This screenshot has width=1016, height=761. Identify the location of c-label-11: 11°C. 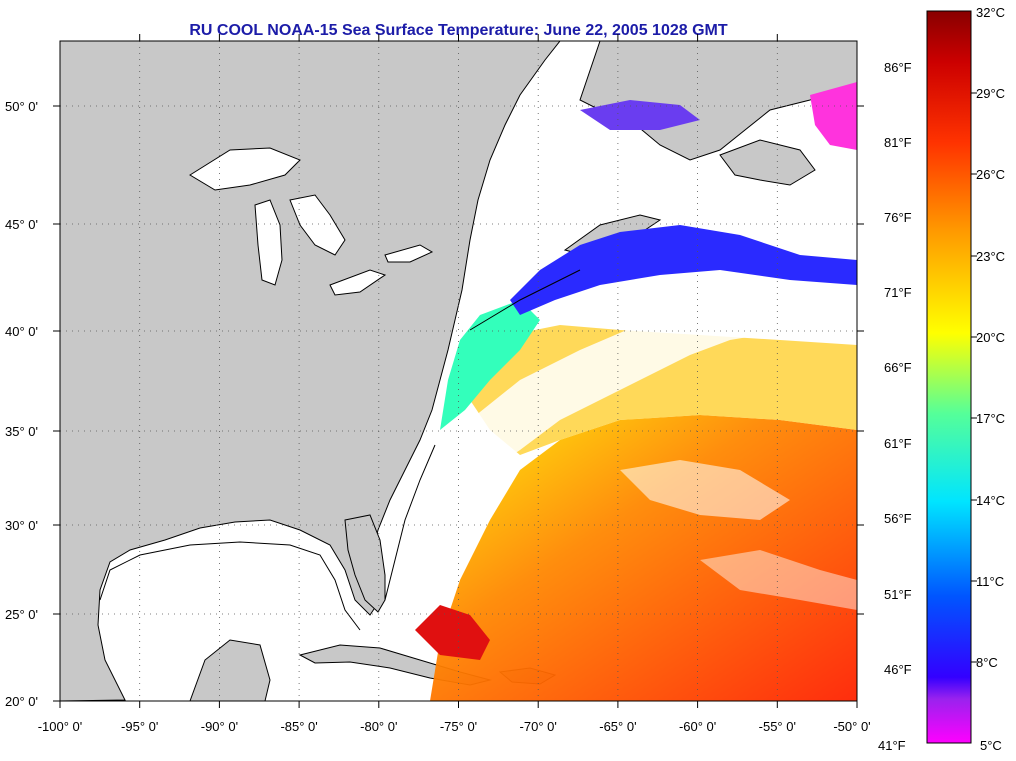
(990, 581).